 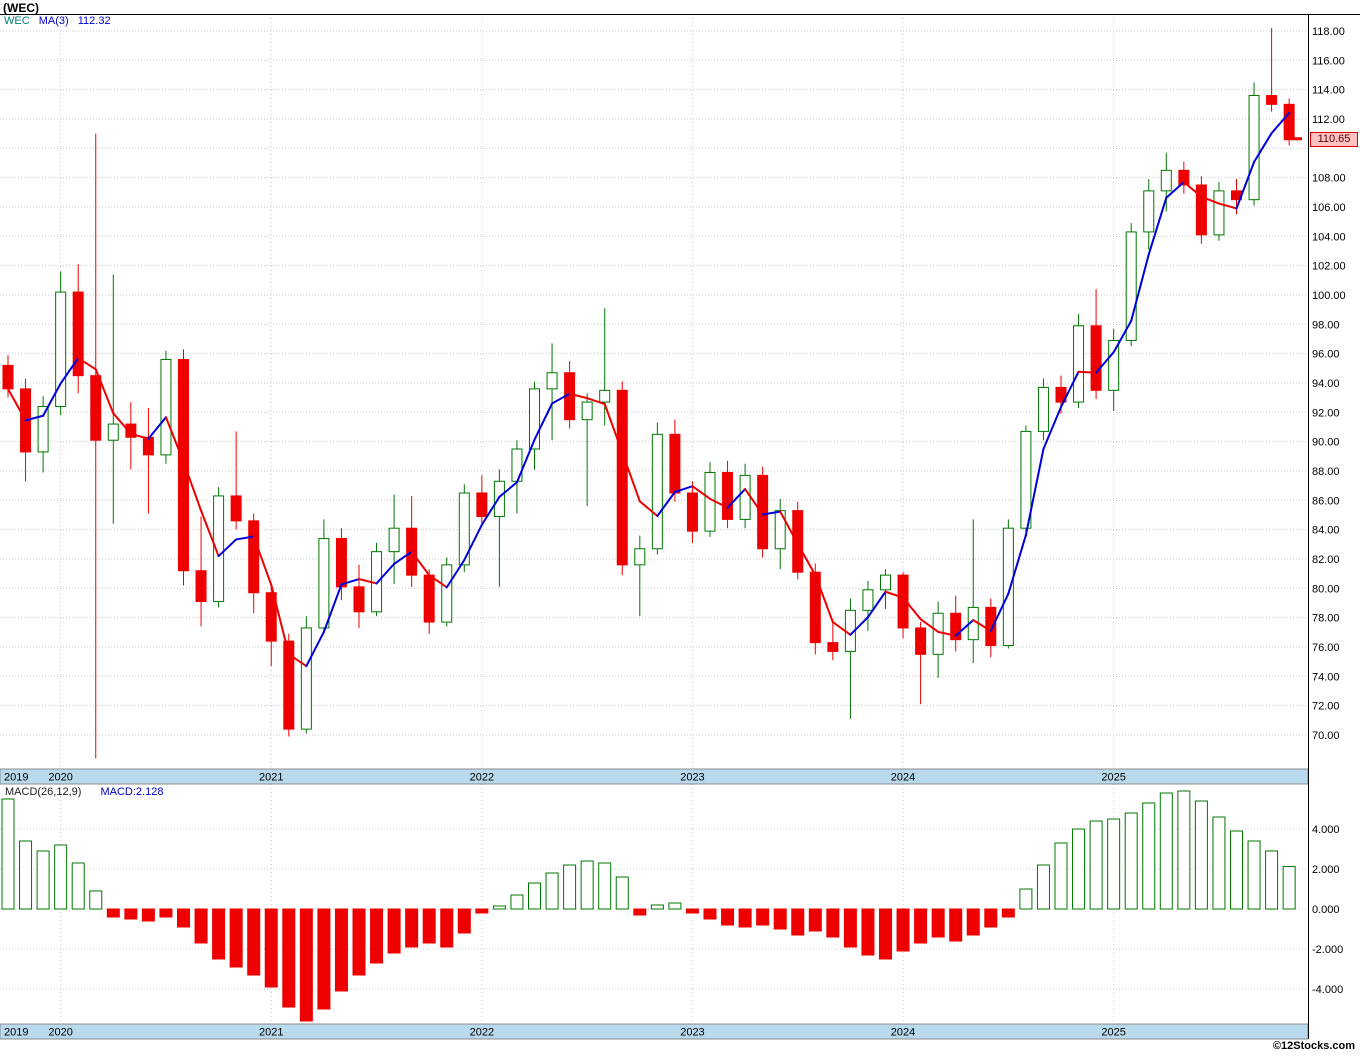 What do you see at coordinates (1326, 413) in the screenshot?
I see `price-tick-label: 92.00` at bounding box center [1326, 413].